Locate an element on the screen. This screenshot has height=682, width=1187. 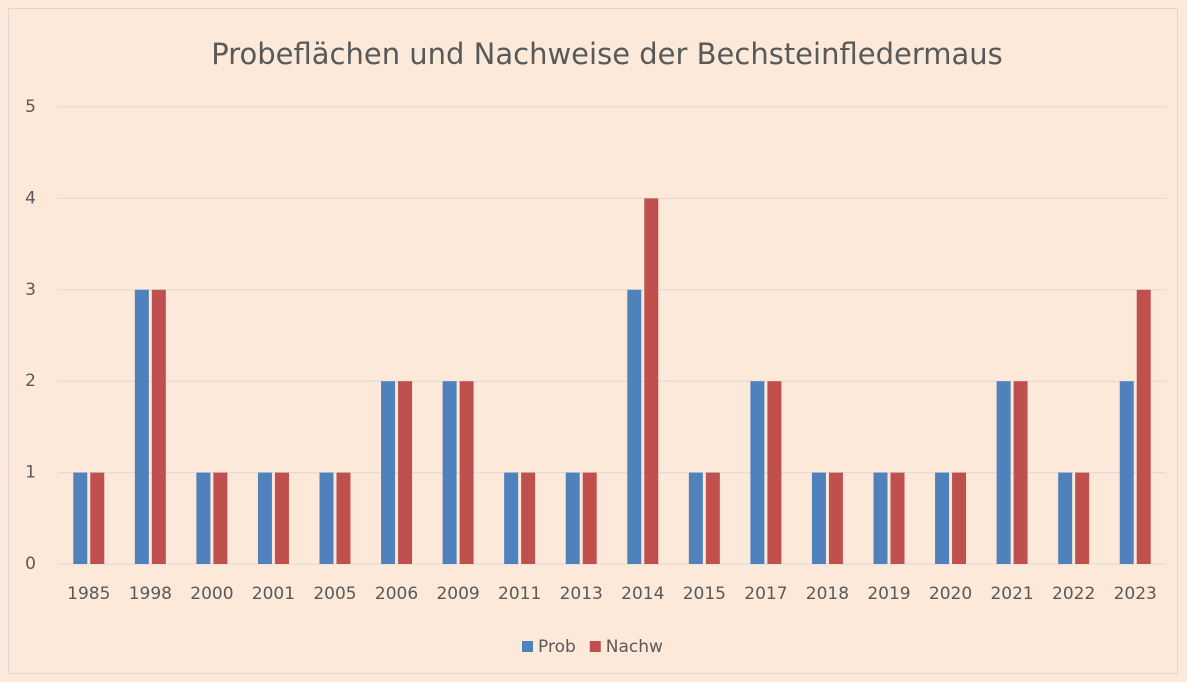
x-tick-label: 2013 is located at coordinates (581, 594).